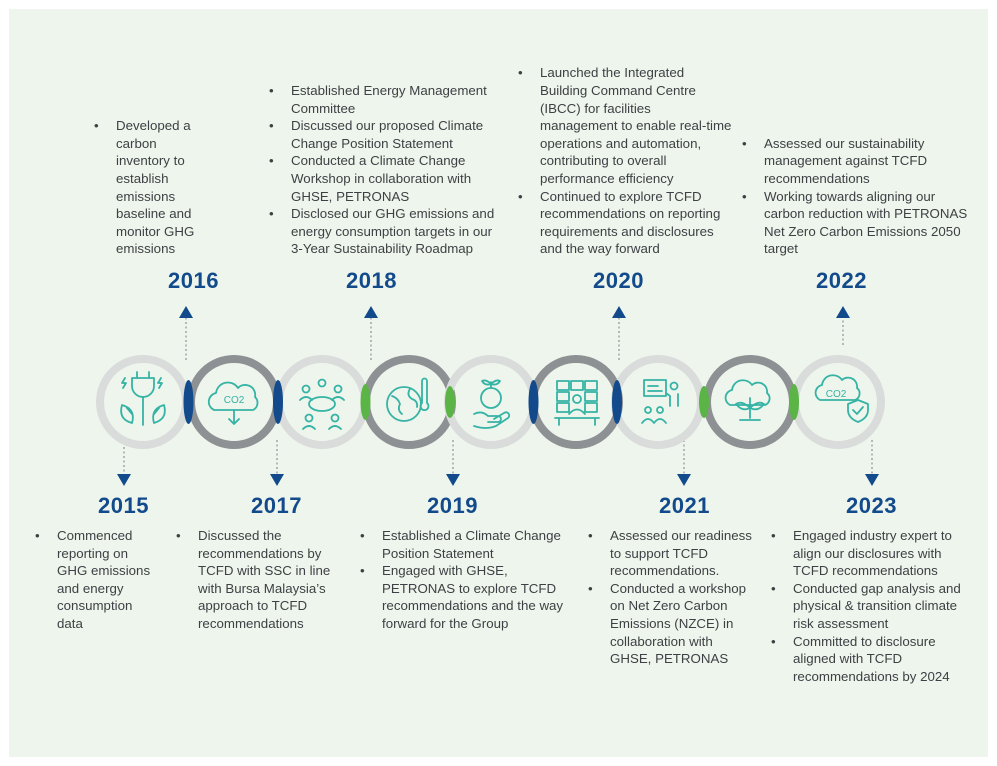 This screenshot has width=997, height=766. Describe the element at coordinates (193, 280) in the screenshot. I see `year-2016: 2016` at that location.